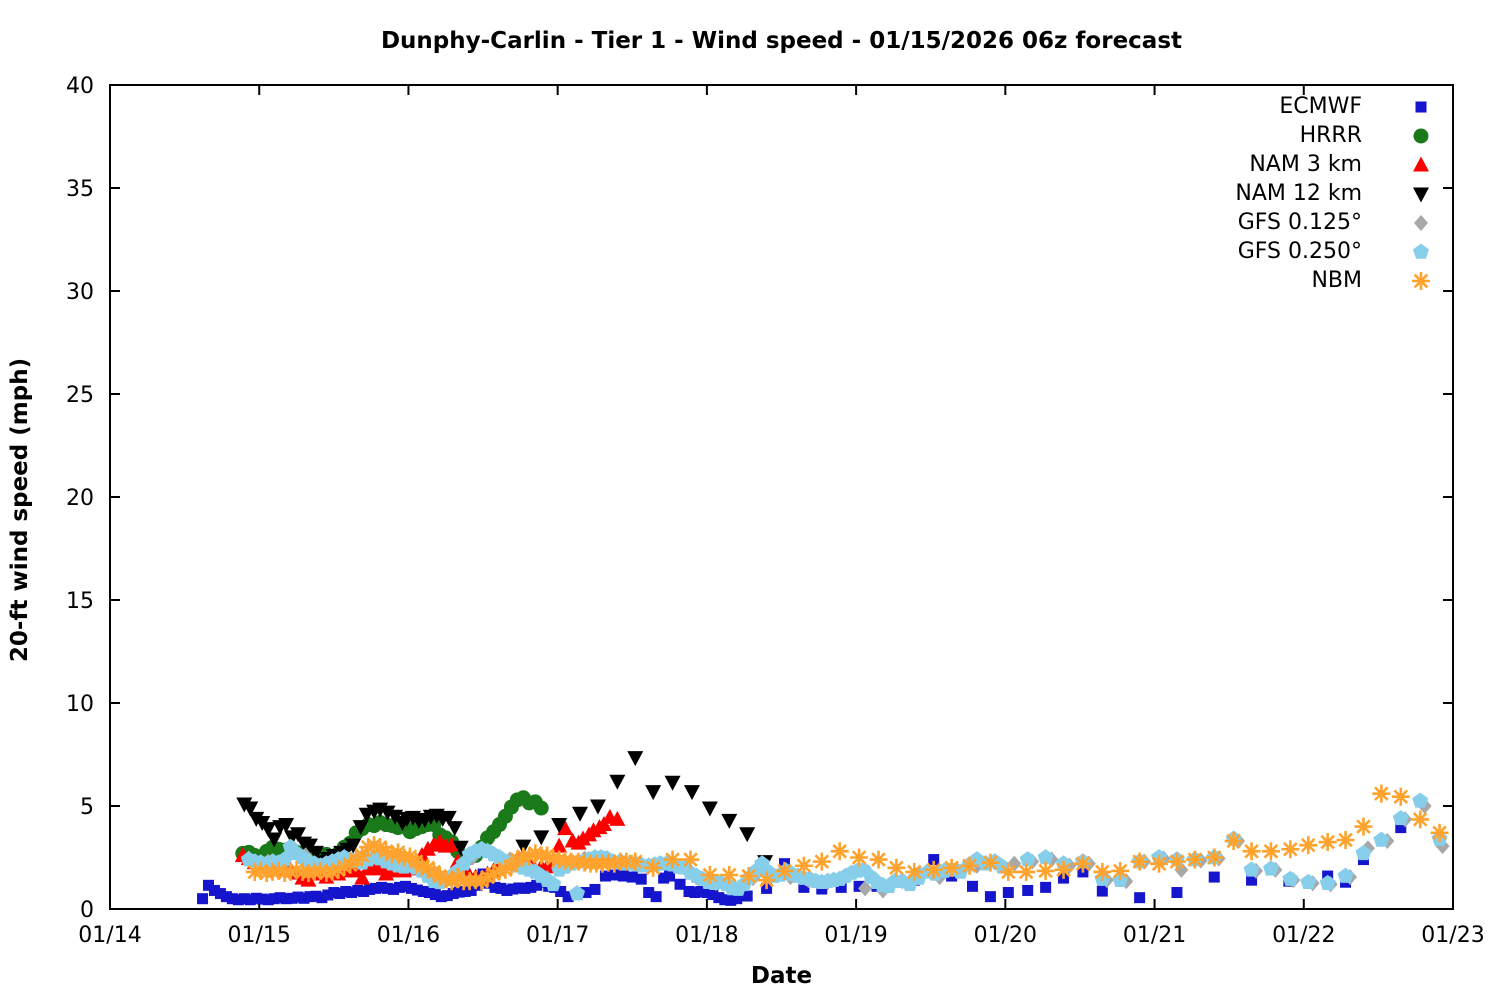 The width and height of the screenshot is (1500, 1000). What do you see at coordinates (781, 976) in the screenshot?
I see `x-axis-label: Date` at bounding box center [781, 976].